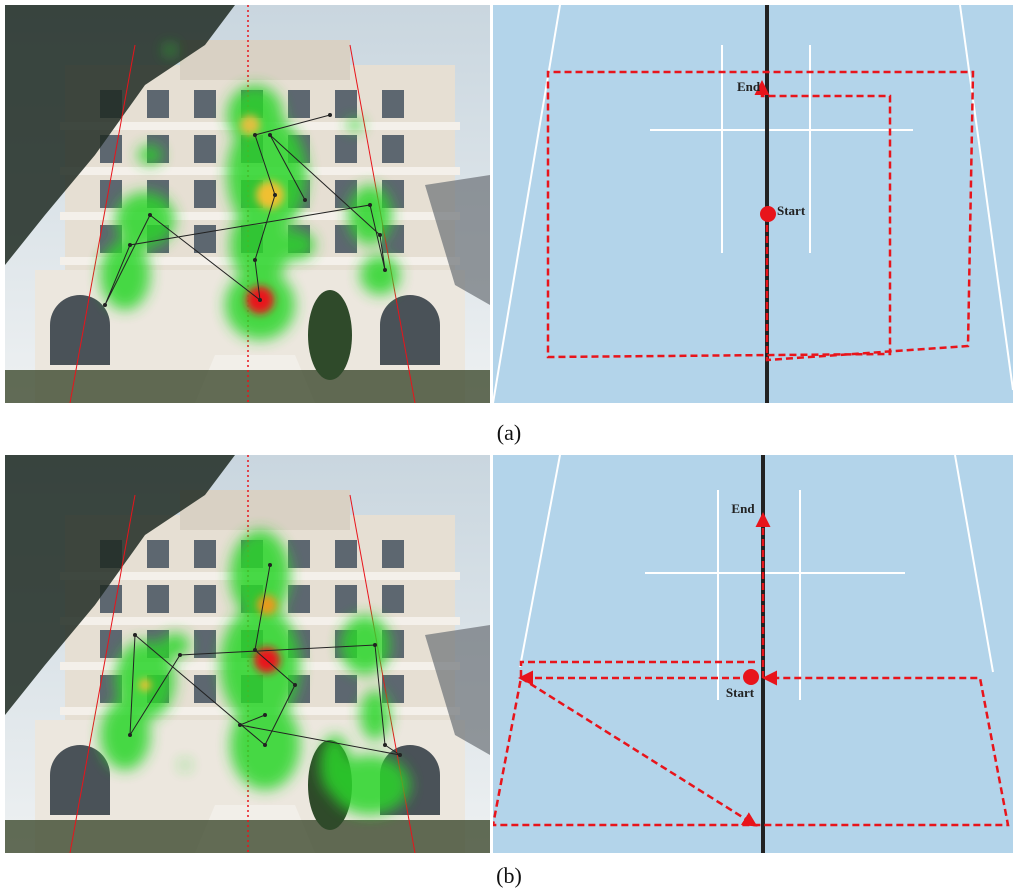 The width and height of the screenshot is (1018, 890). Describe the element at coordinates (509, 432) in the screenshot. I see `caption: (a)` at that location.